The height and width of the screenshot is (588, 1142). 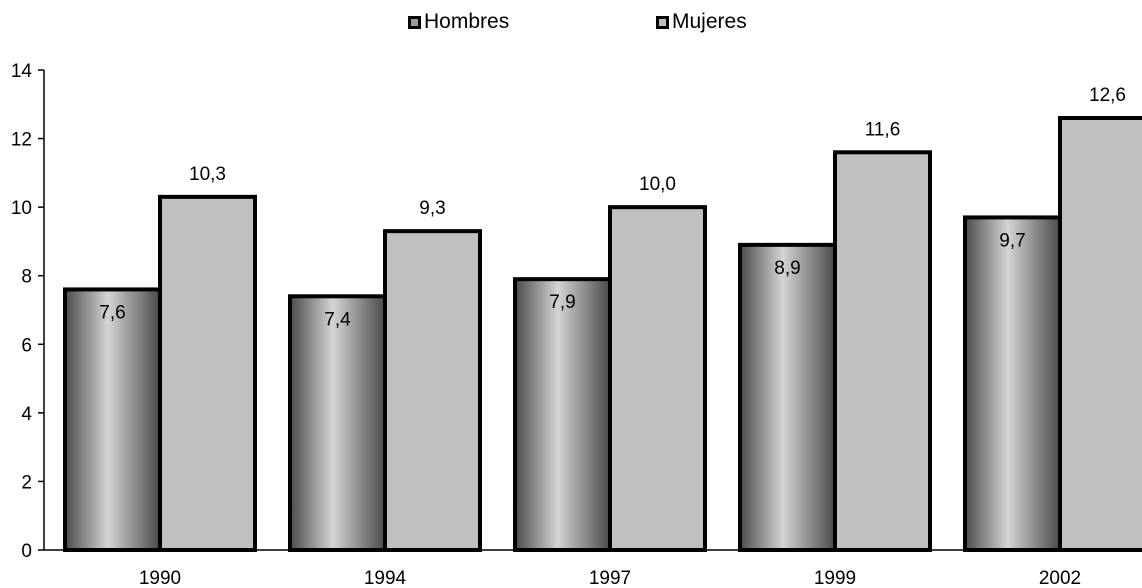 I want to click on legend: Hombres Mujeres, so click(x=571, y=24).